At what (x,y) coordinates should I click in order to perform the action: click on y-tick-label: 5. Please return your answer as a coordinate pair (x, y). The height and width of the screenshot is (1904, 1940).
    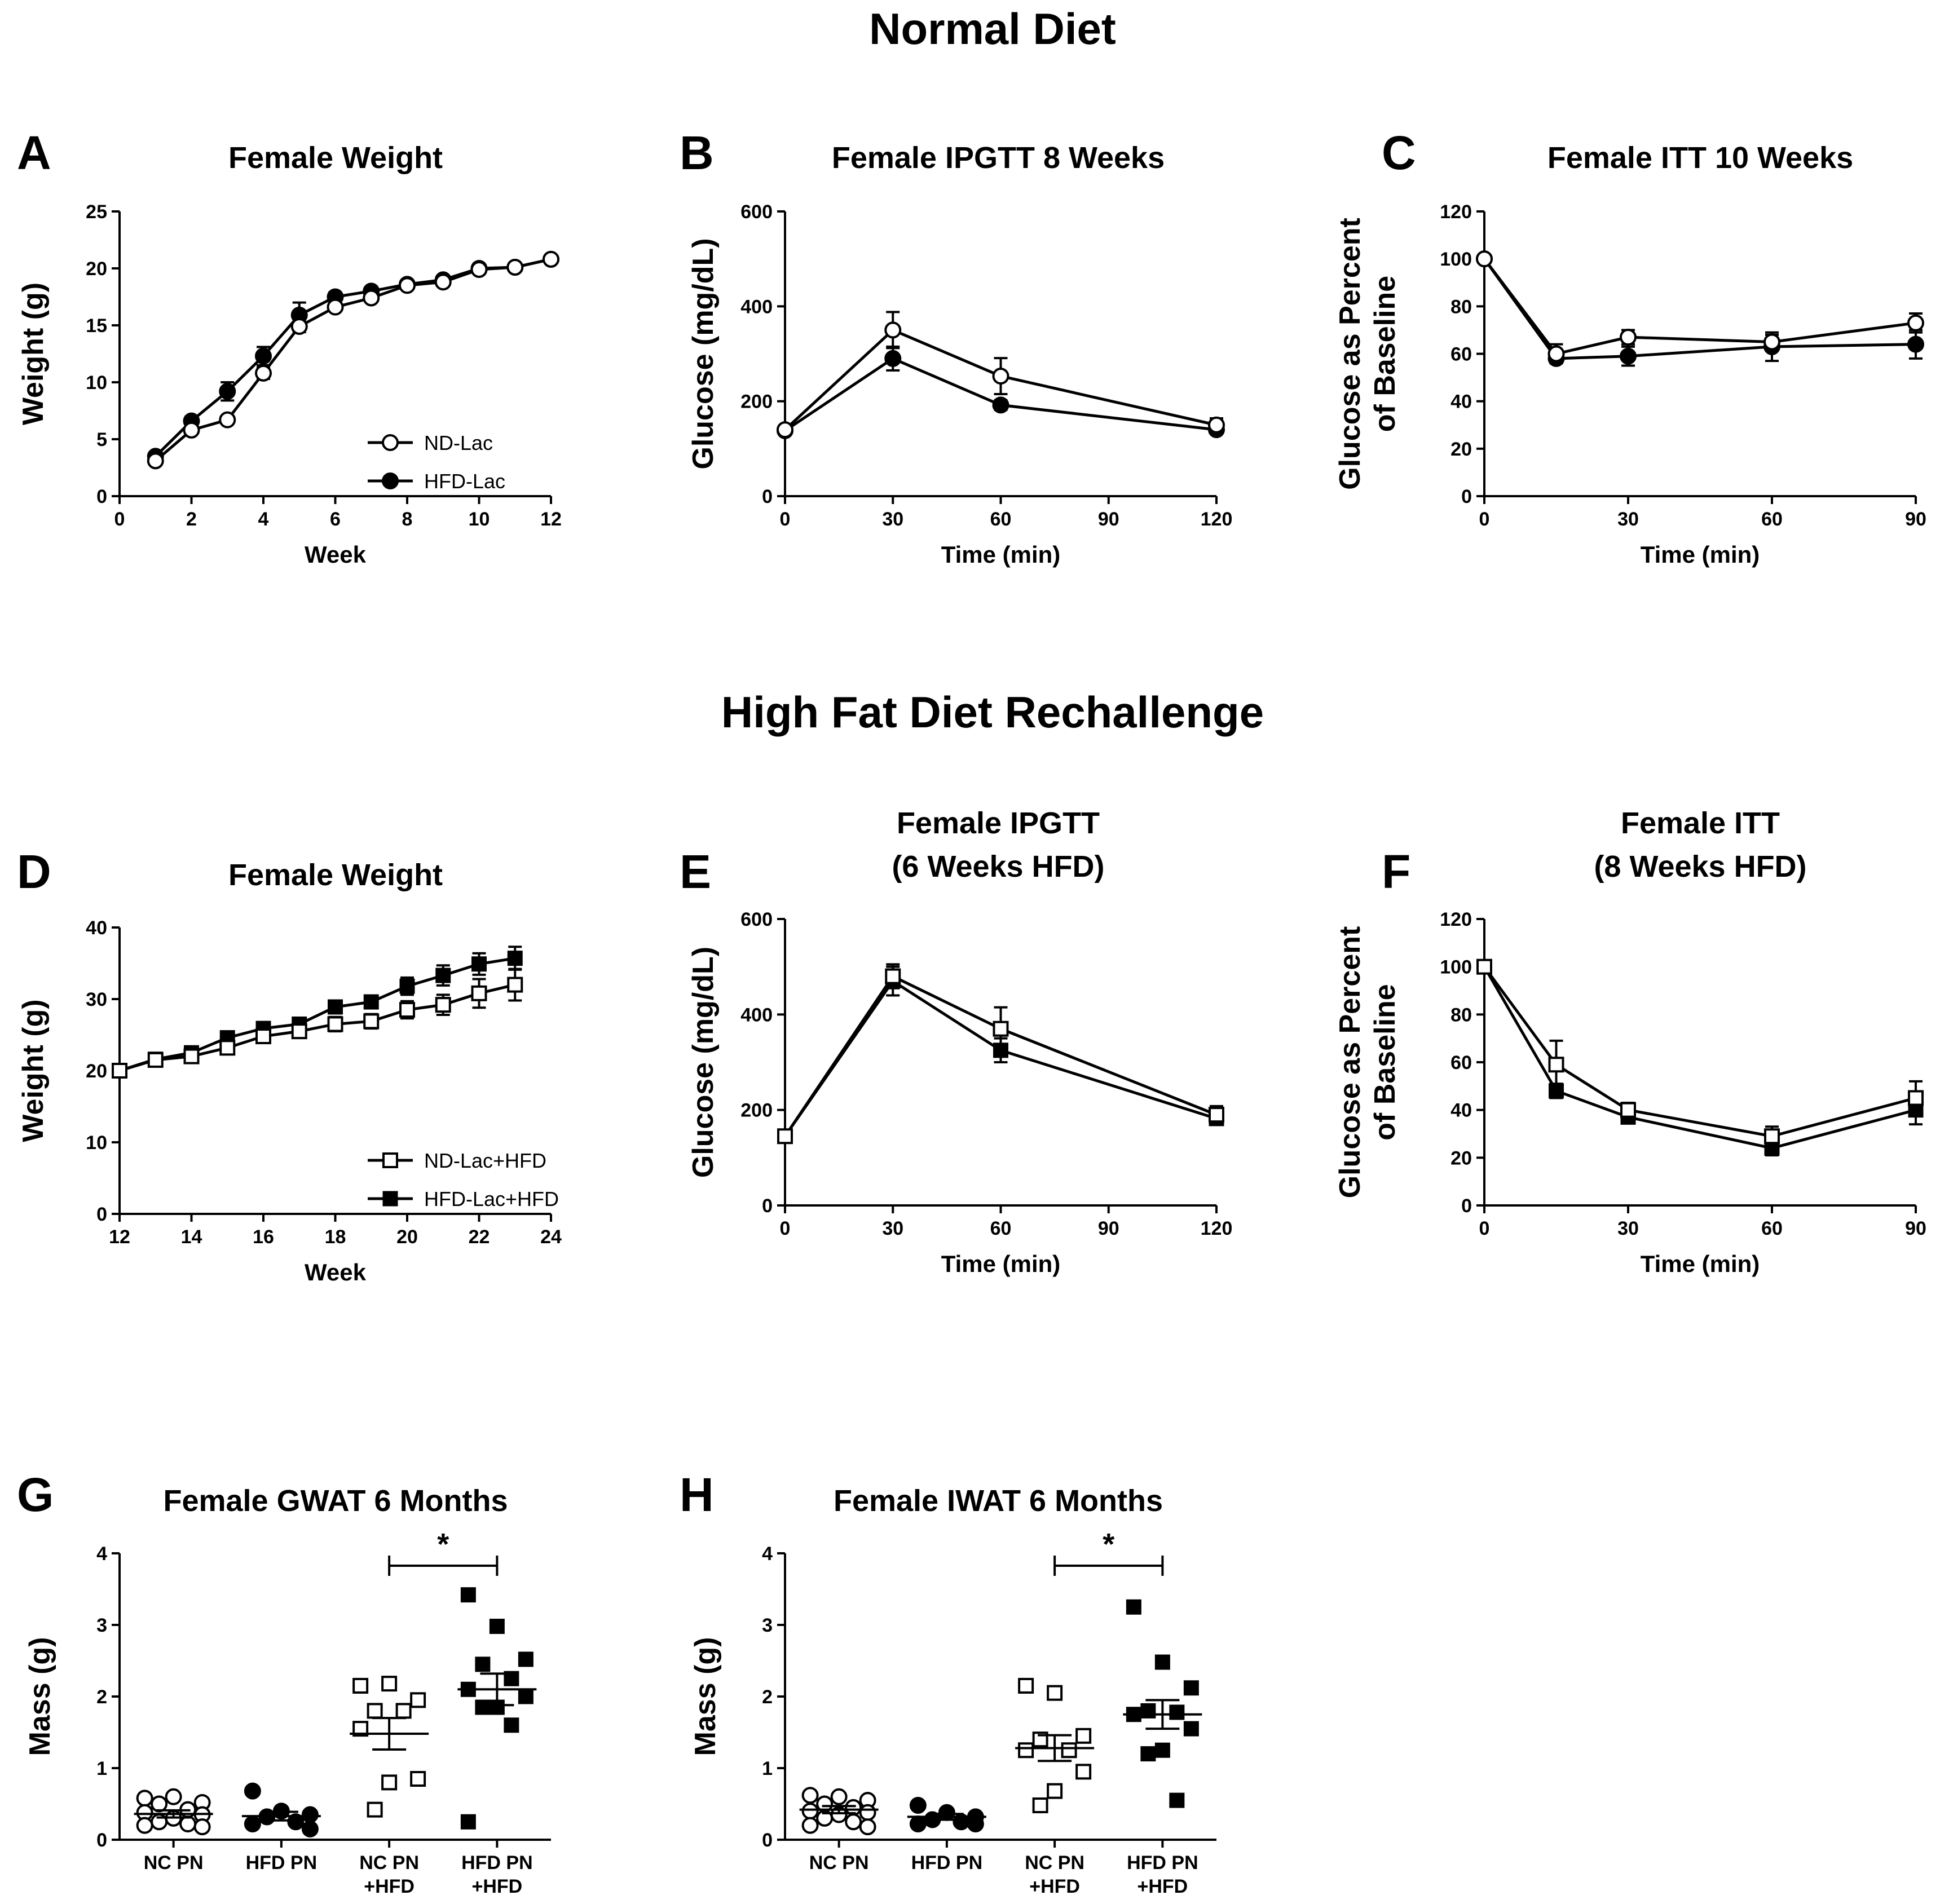
    Looking at the image, I should click on (101, 440).